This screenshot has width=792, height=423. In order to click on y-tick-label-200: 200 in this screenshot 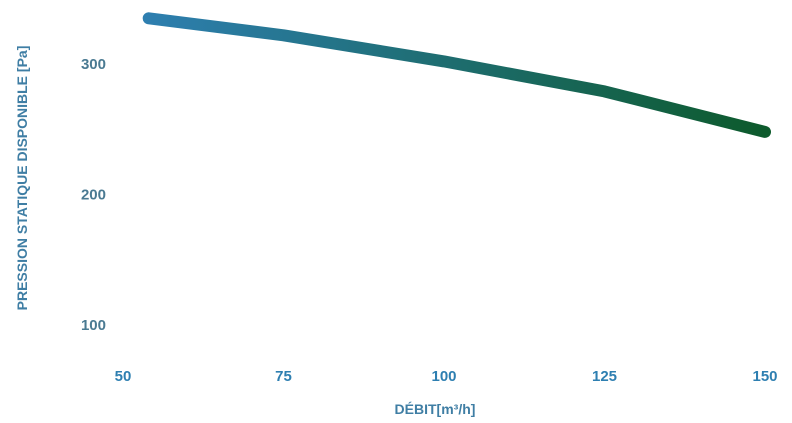, I will do `click(93, 195)`.